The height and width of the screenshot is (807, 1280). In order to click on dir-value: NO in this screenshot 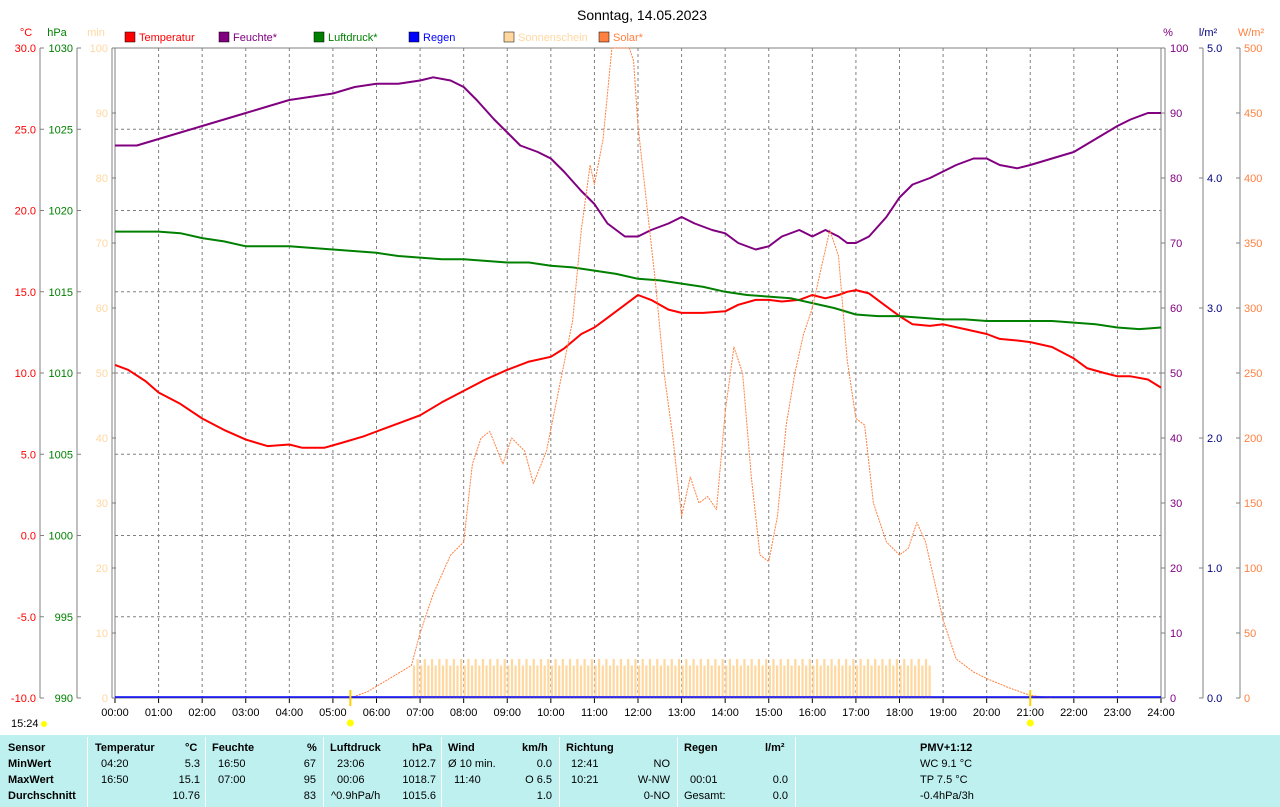, I will do `click(662, 764)`.